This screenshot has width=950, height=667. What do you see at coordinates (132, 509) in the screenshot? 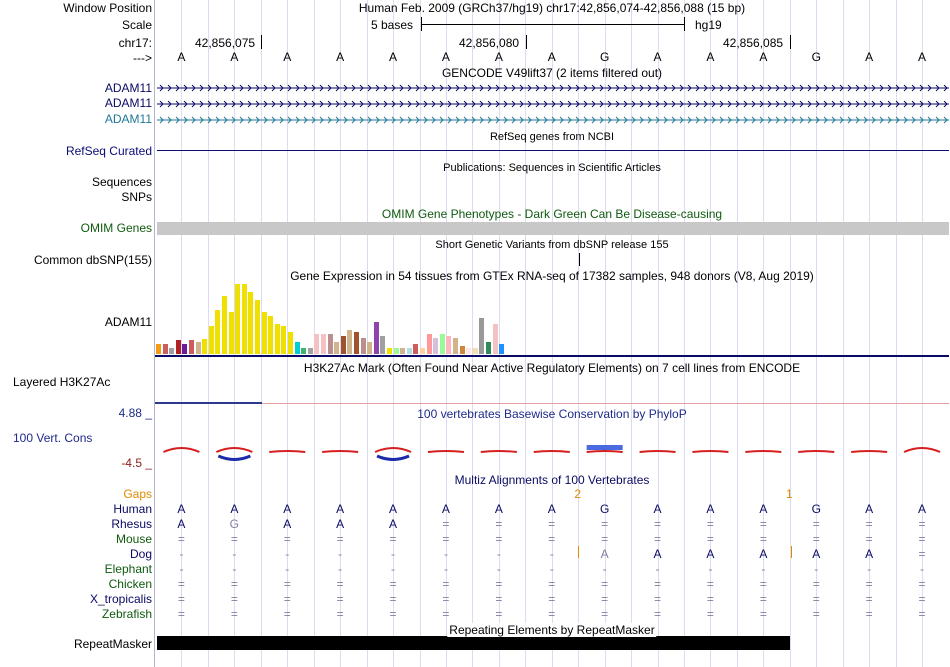
I see `species-label-human: Human` at bounding box center [132, 509].